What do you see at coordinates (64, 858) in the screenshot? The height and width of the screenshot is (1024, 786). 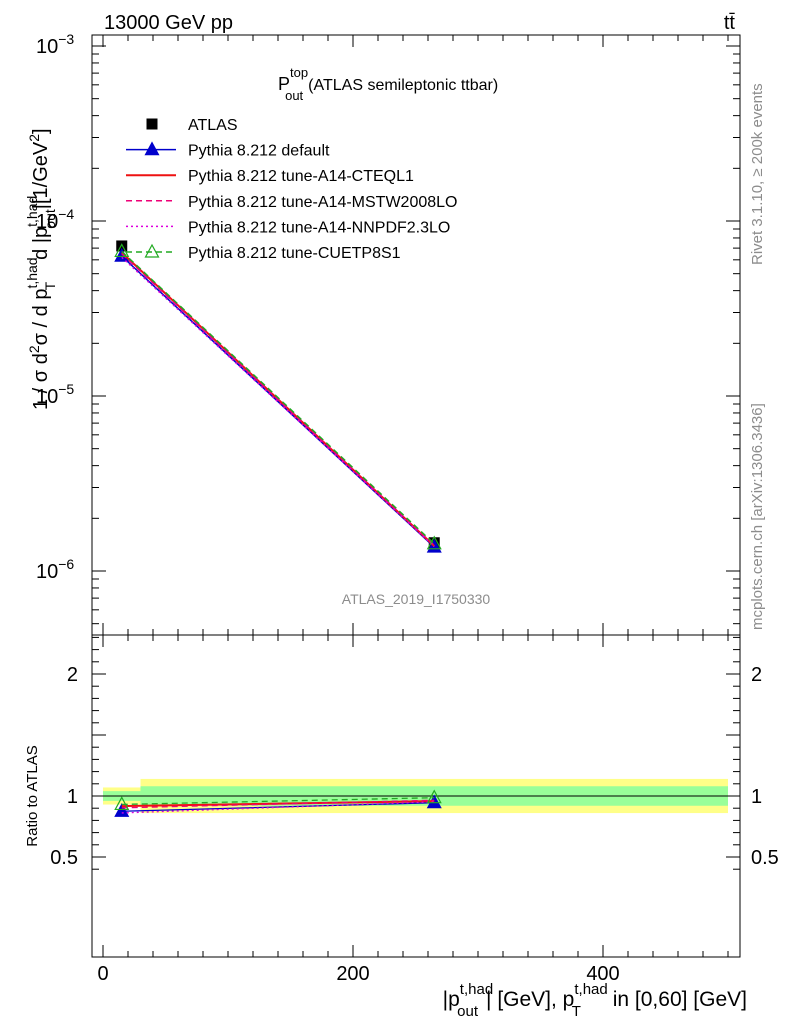 I see `ratio-y-tick-label: 0.5` at bounding box center [64, 858].